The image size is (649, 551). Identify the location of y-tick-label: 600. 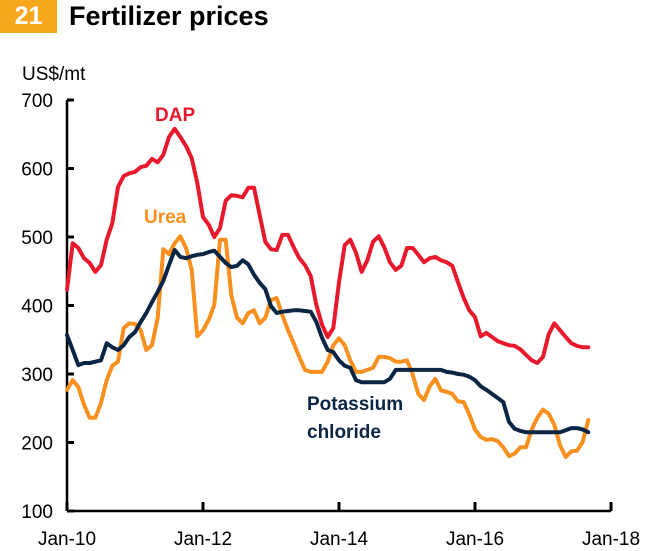
(37, 170).